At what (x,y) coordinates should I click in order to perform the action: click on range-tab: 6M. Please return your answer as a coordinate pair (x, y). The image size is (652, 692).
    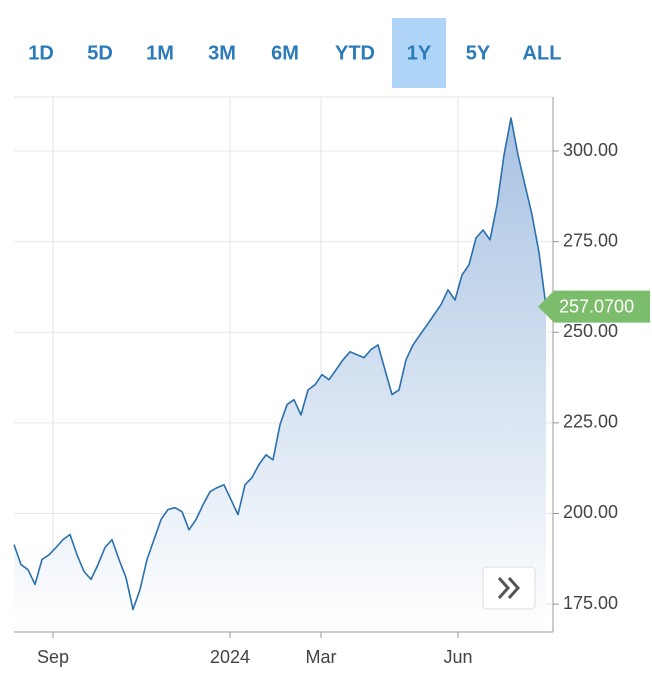
    Looking at the image, I should click on (285, 53).